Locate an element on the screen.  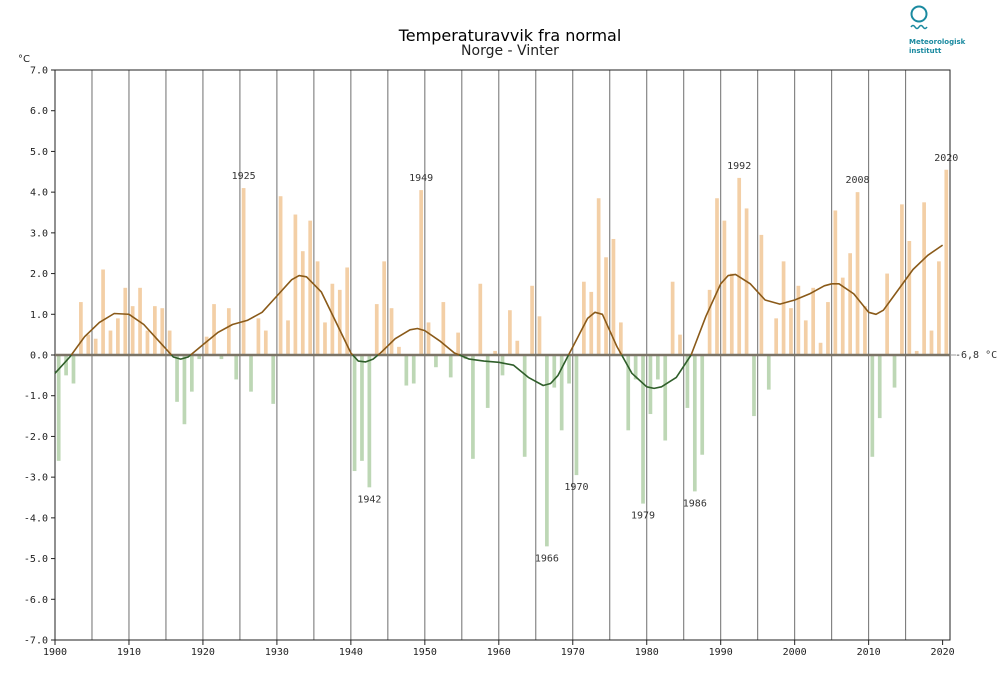
bar-1968 is located at coordinates (561, 393).